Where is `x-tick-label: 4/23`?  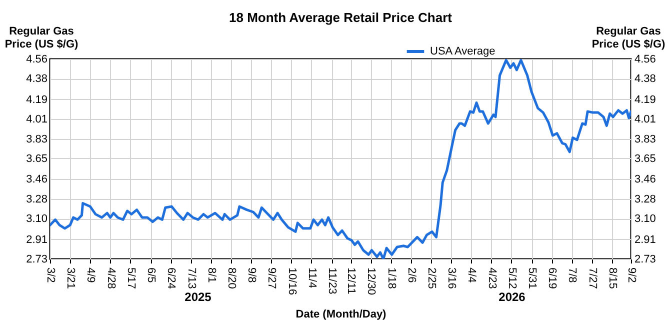 x-tick-label: 4/23 is located at coordinates (492, 278).